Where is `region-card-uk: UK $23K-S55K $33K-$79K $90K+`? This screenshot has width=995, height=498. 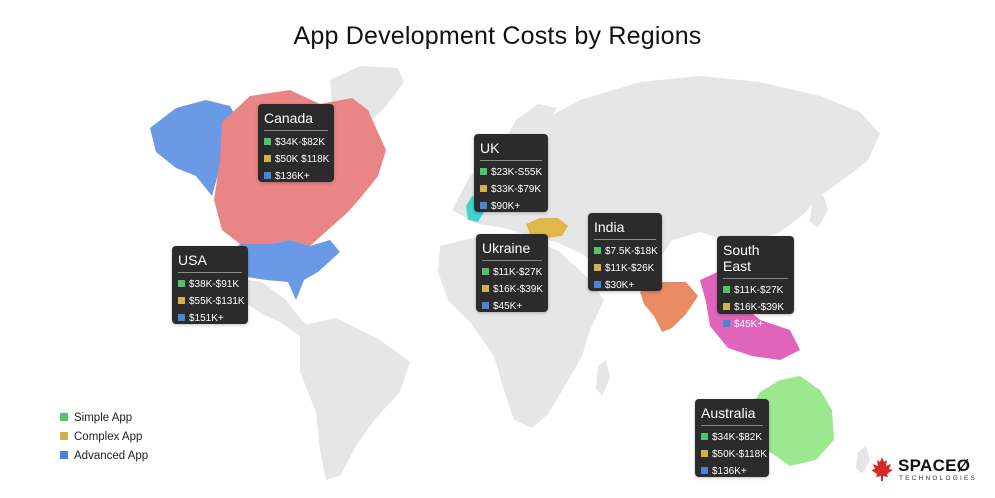 region-card-uk: UK $23K-S55K $33K-$79K $90K+ is located at coordinates (511, 173).